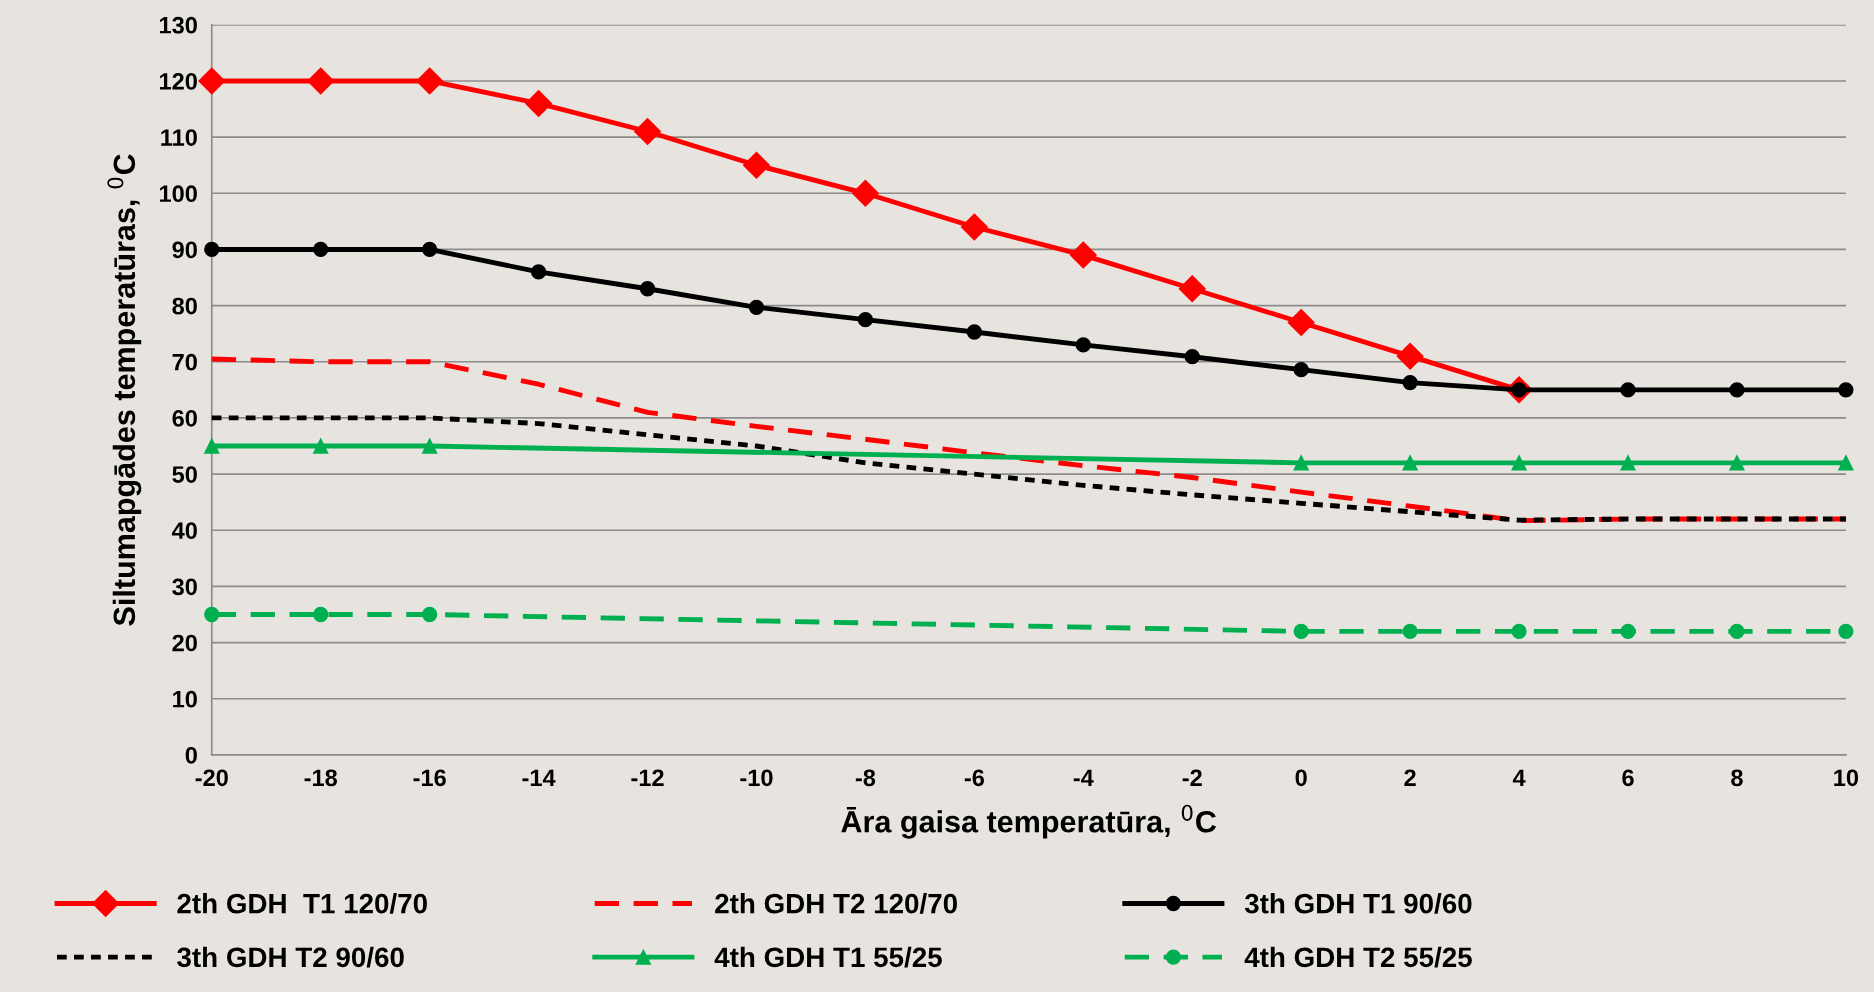  I want to click on x-tick-label: -6, so click(974, 778).